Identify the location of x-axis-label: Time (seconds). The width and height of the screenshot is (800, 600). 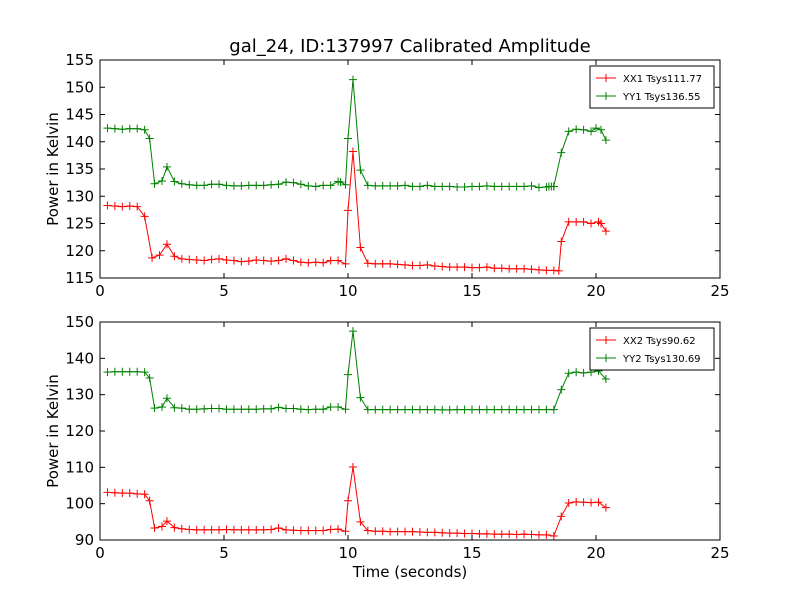
(410, 572).